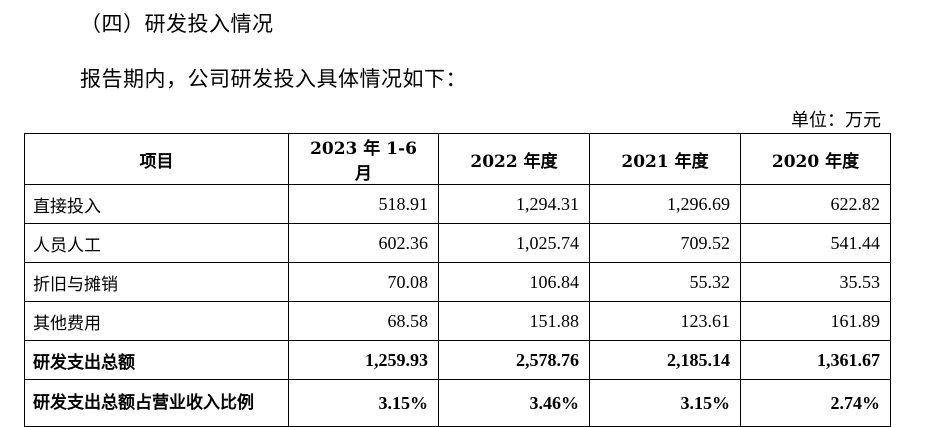 The width and height of the screenshot is (931, 427). Describe the element at coordinates (815, 243) in the screenshot. I see `cell-value: 541.44` at that location.